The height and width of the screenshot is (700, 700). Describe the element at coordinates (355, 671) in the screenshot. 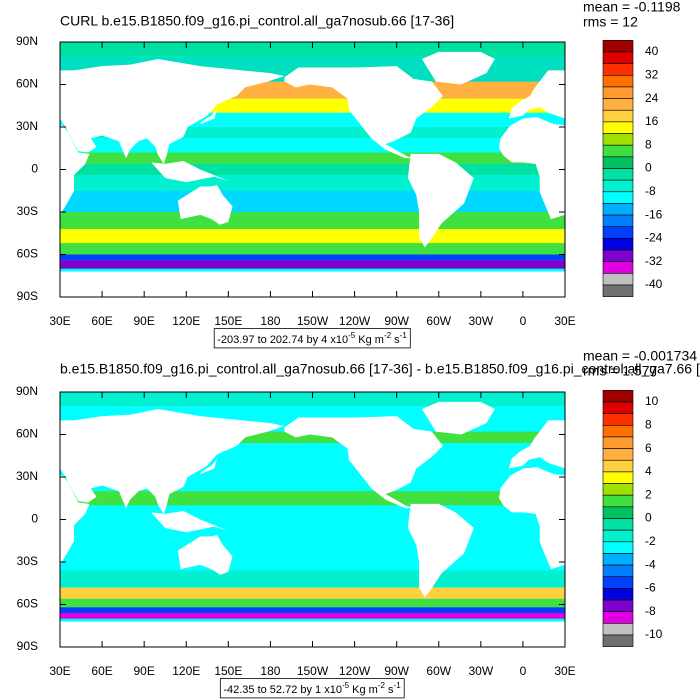

I see `x-tick-label: 120W` at that location.